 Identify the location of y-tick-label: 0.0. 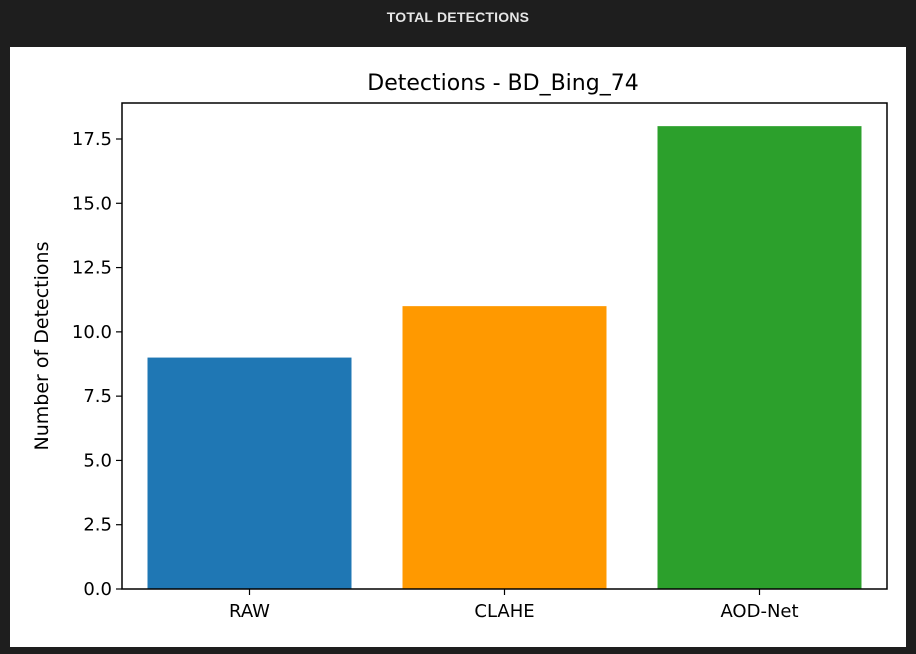
(97, 589).